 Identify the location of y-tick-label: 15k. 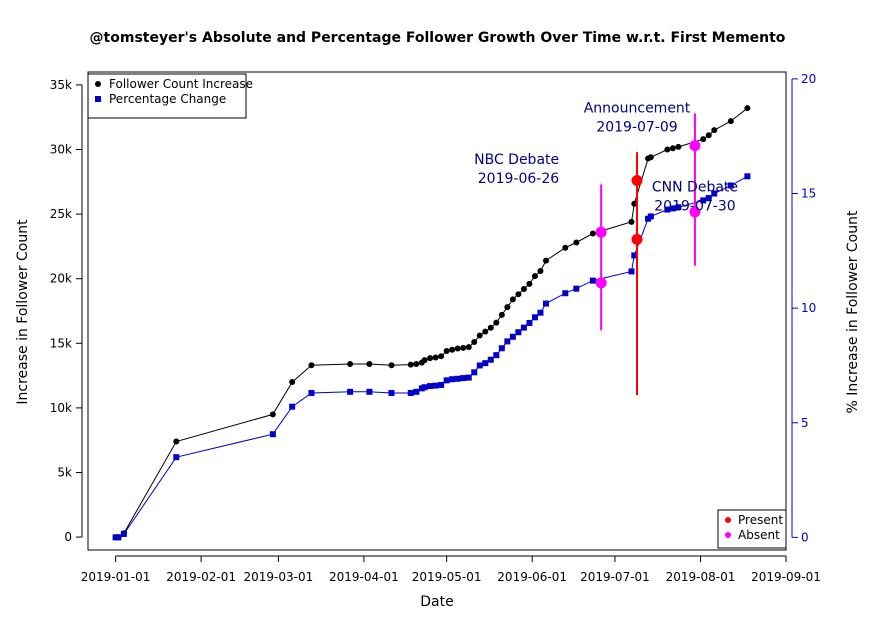
(61, 343).